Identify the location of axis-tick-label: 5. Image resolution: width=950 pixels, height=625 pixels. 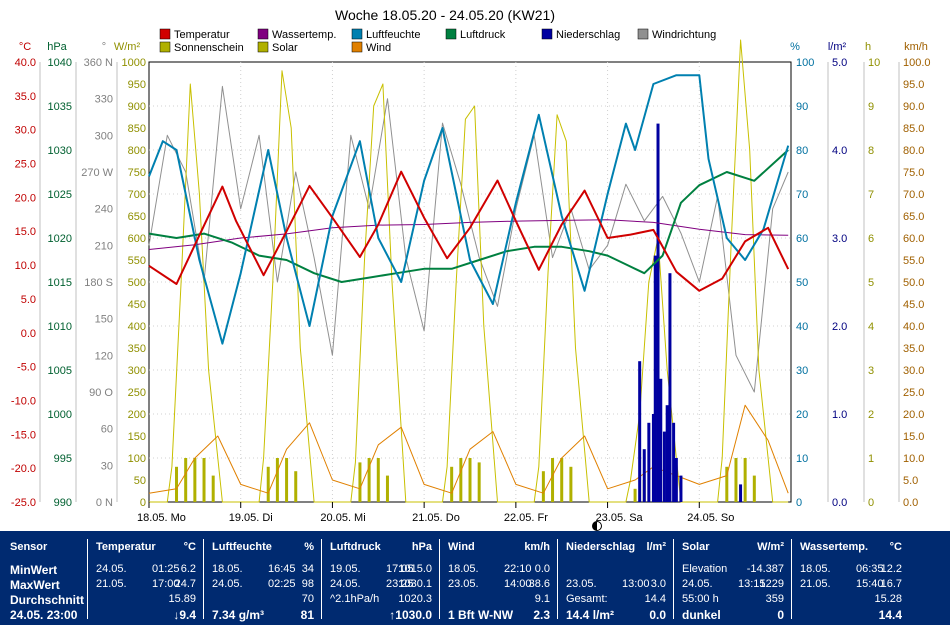
(871, 283).